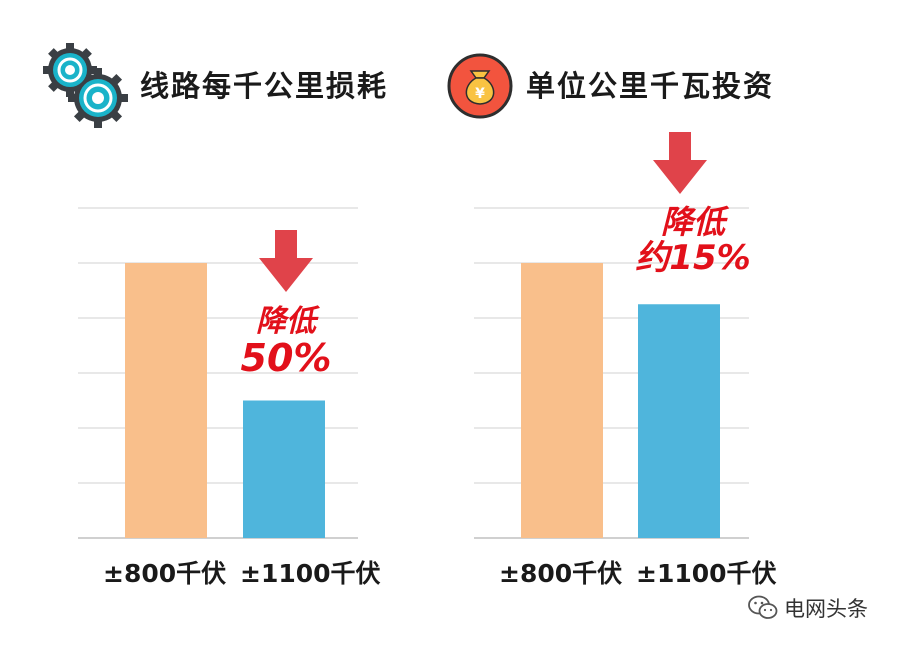 This screenshot has width=900, height=651. What do you see at coordinates (693, 257) in the screenshot?
I see `annotation-line-2: 约15%` at bounding box center [693, 257].